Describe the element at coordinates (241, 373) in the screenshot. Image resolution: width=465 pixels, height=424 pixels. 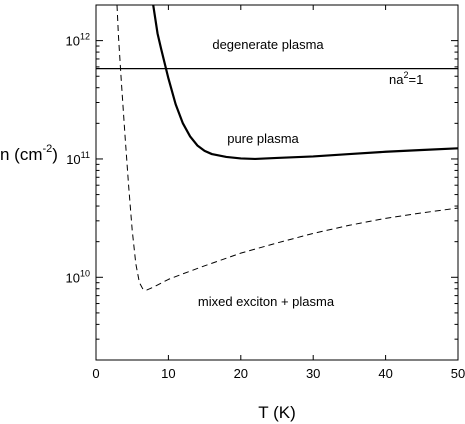
I see `x-tick-label: 20` at that location.